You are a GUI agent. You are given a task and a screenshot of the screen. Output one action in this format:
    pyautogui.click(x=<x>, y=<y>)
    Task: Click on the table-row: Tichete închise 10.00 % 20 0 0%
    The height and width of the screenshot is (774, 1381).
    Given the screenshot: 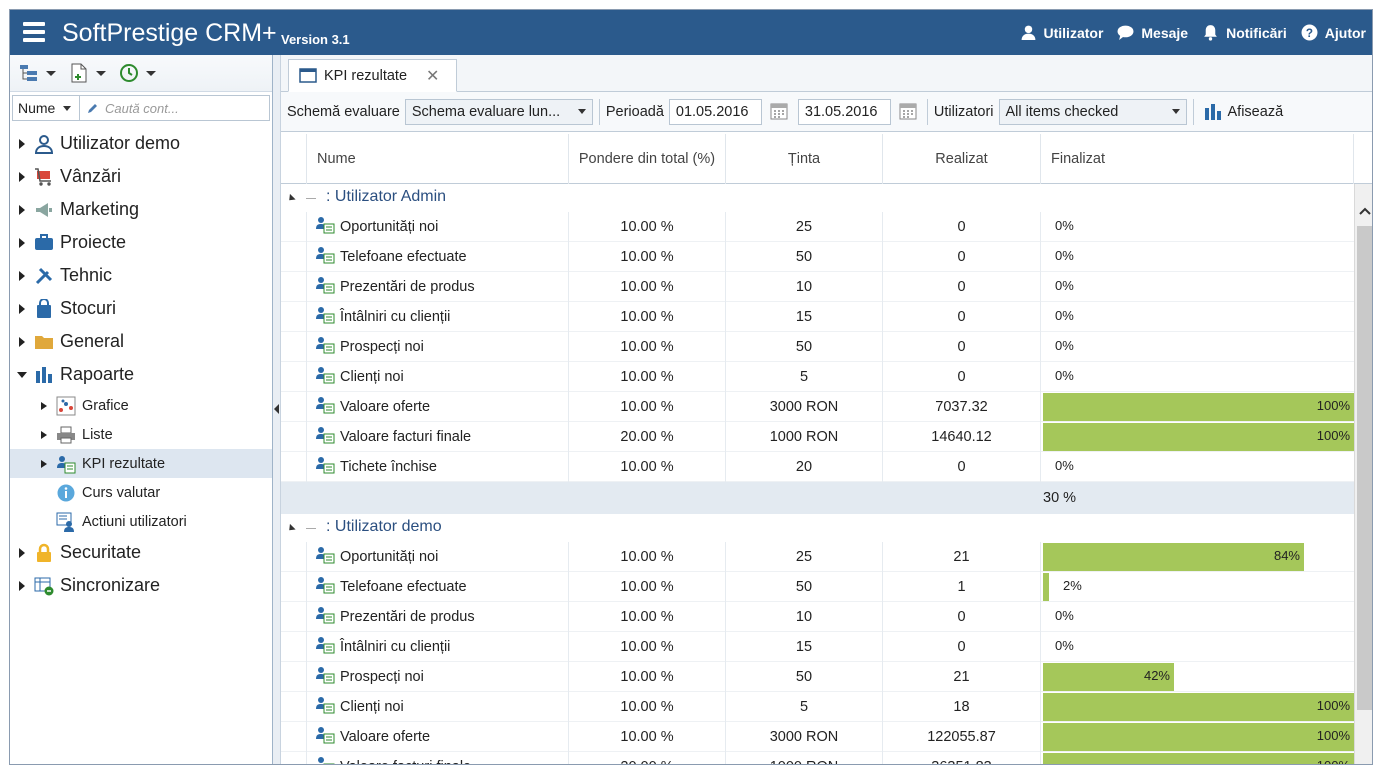 What is the action you would take?
    pyautogui.click(x=817, y=467)
    